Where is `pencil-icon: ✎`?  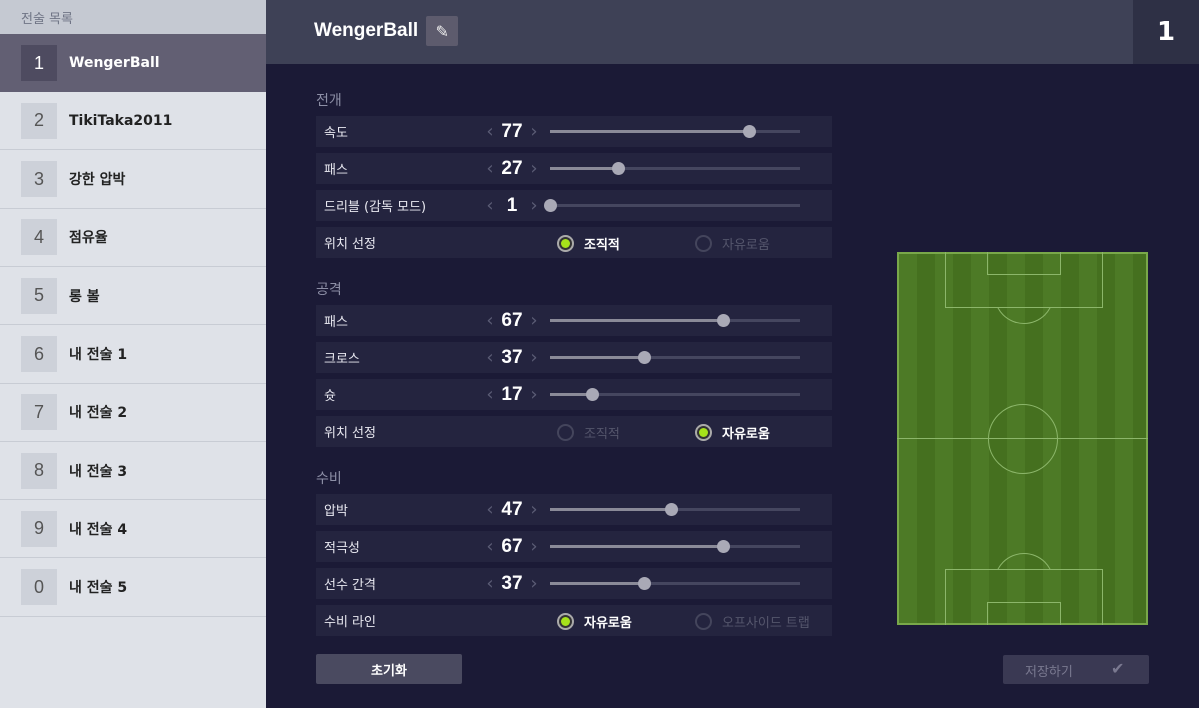
pencil-icon: ✎ is located at coordinates (442, 31).